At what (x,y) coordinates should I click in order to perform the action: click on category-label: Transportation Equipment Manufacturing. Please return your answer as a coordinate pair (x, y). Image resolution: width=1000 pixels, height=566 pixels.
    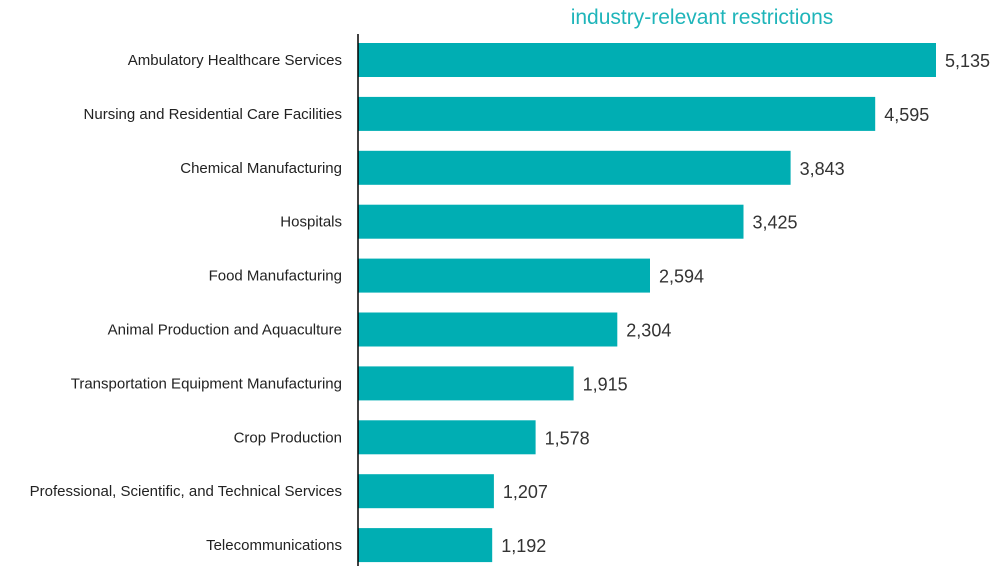
    Looking at the image, I should click on (206, 383).